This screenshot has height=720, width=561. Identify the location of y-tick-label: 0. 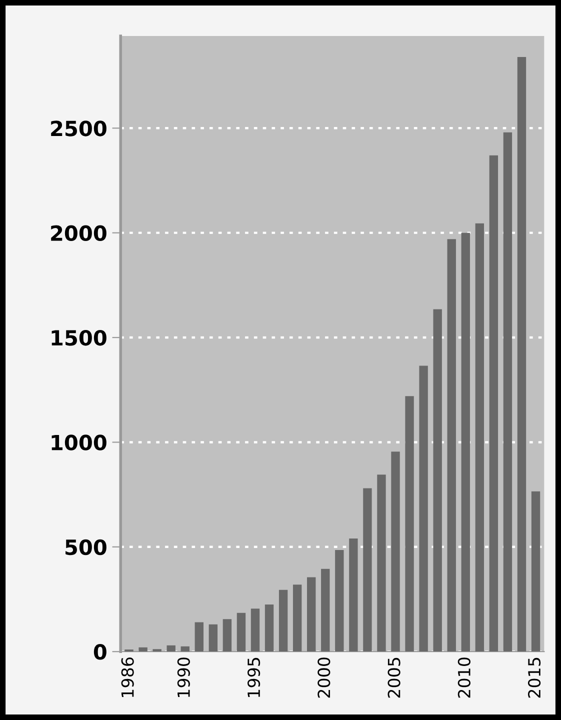
(100, 652).